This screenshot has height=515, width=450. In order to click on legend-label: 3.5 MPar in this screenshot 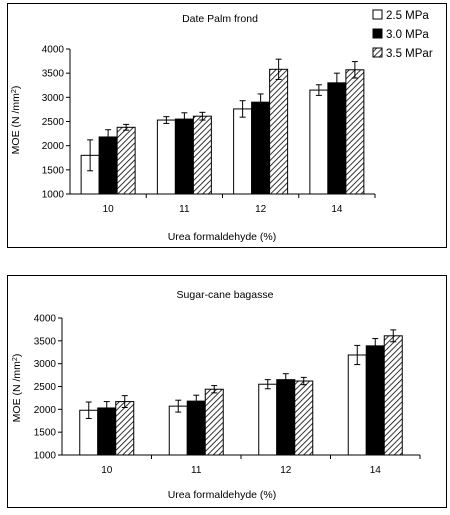, I will do `click(409, 54)`.